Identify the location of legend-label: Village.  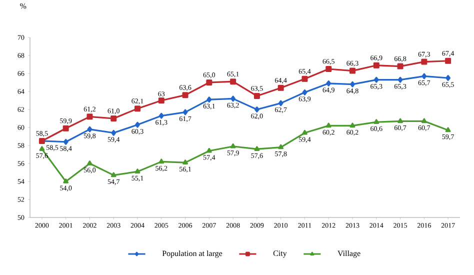
(349, 254).